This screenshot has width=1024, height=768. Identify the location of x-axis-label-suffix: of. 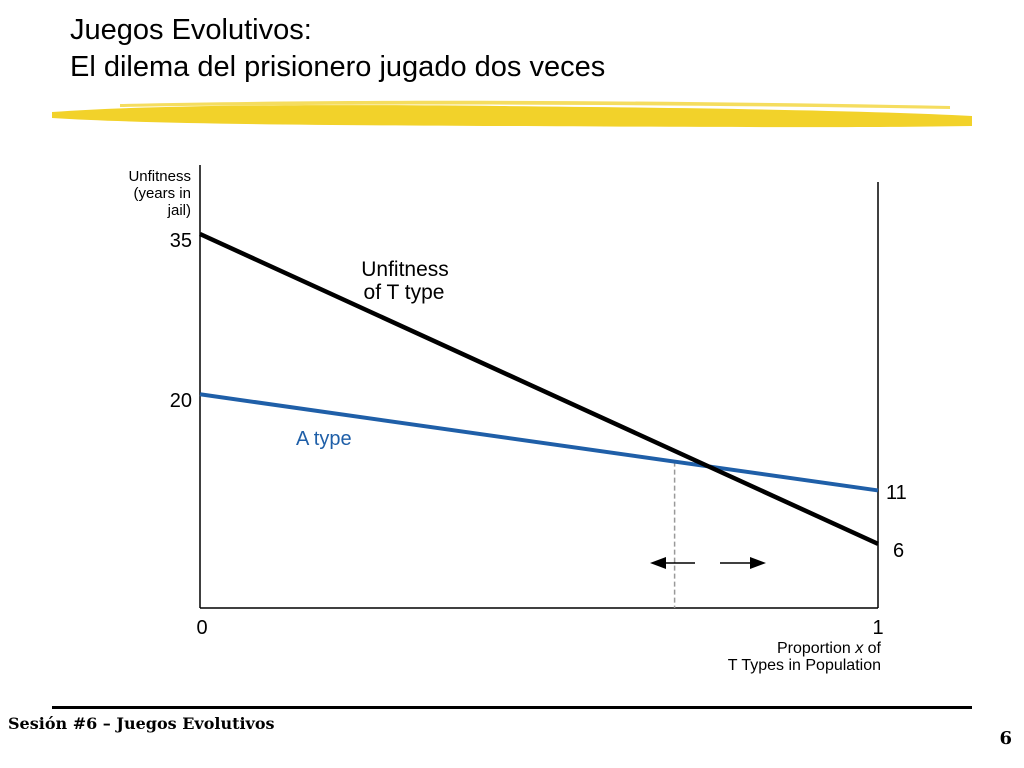
(872, 648).